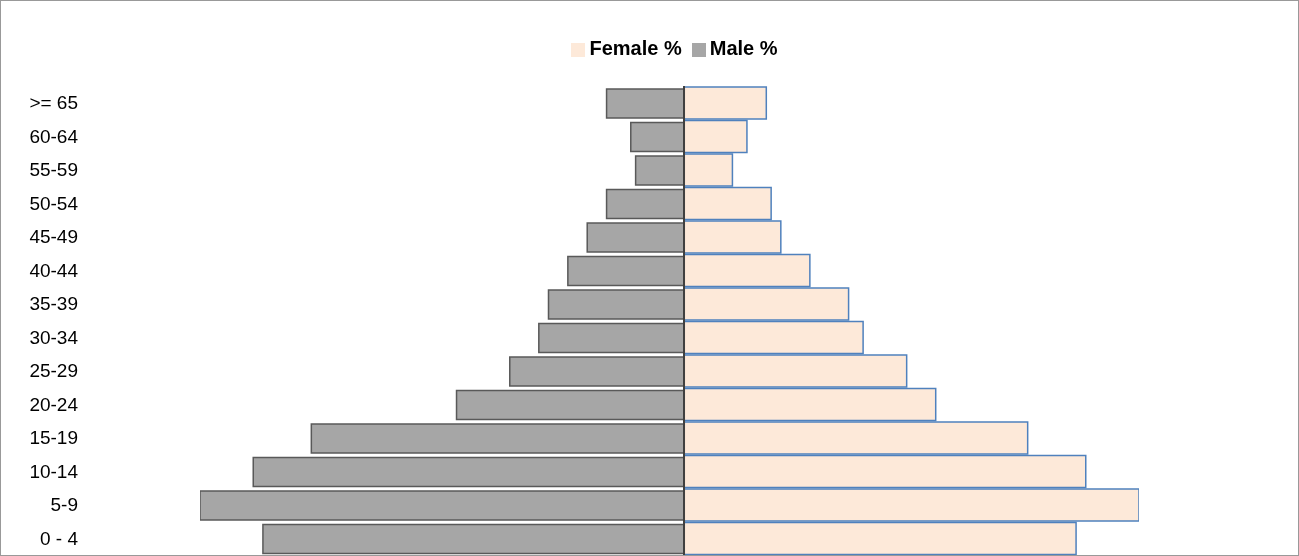 The width and height of the screenshot is (1299, 556). What do you see at coordinates (53, 237) in the screenshot?
I see `y-tick-label: 45-49` at bounding box center [53, 237].